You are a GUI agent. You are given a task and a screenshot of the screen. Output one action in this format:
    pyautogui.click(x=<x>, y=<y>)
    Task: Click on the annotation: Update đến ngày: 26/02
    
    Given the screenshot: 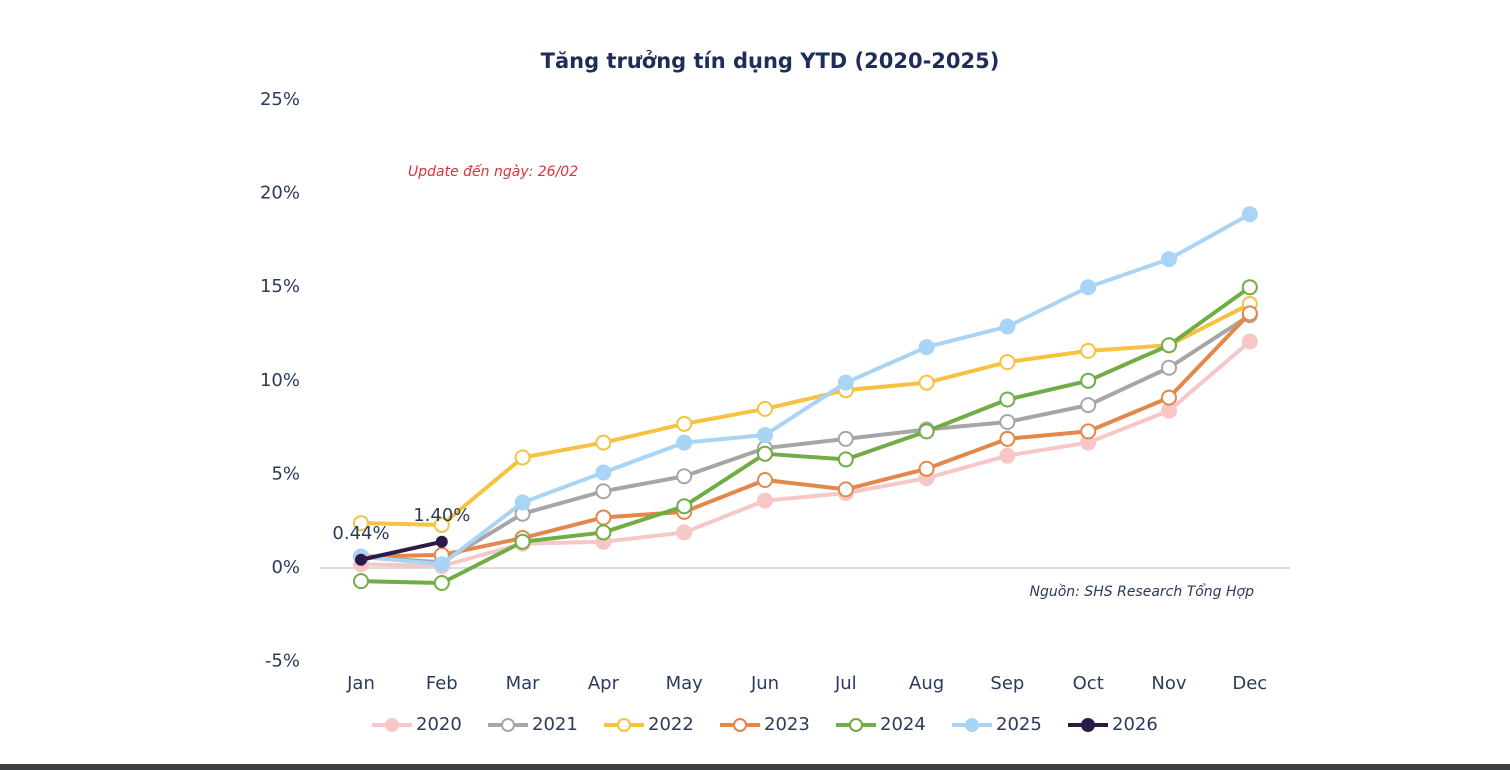 What is the action you would take?
    pyautogui.click(x=493, y=171)
    